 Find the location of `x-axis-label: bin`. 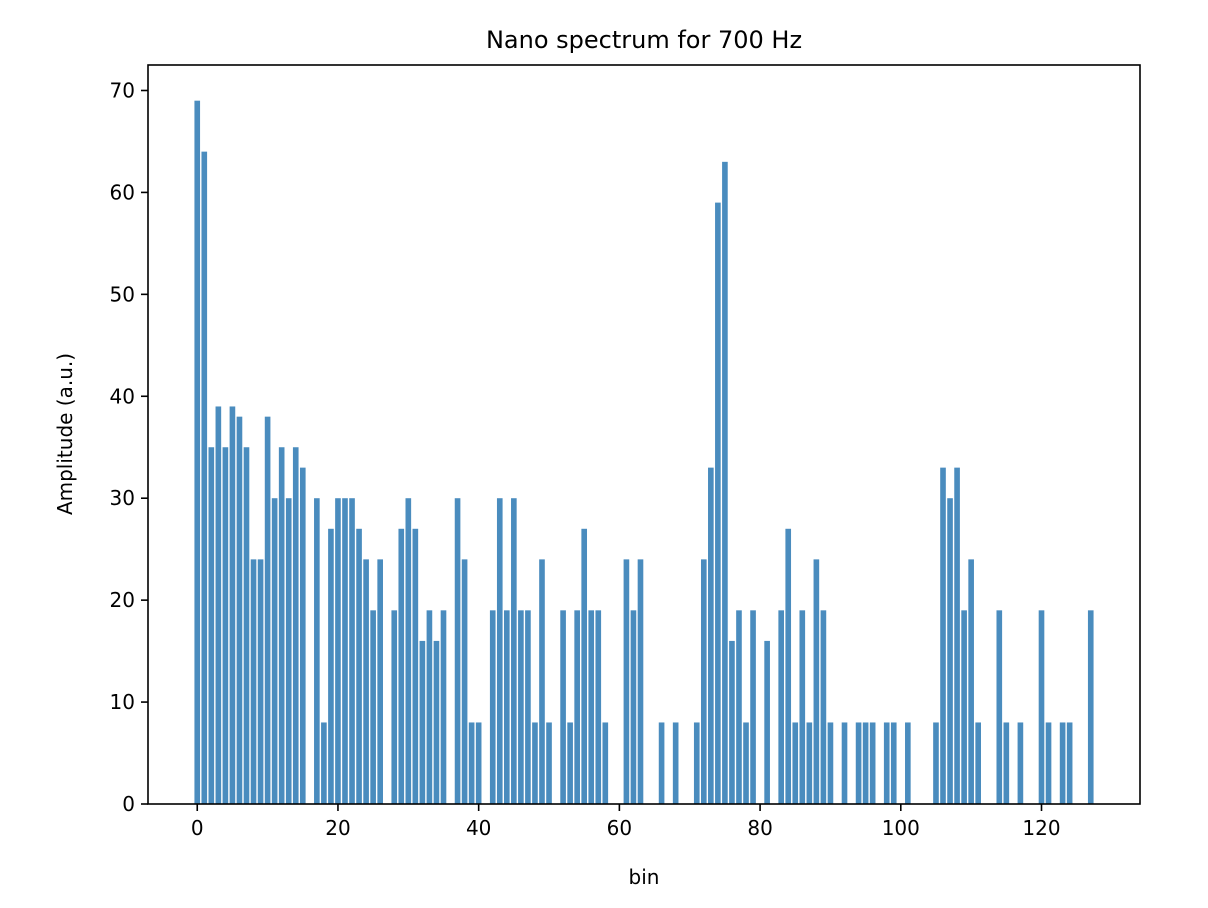

x-axis-label: bin is located at coordinates (644, 877).